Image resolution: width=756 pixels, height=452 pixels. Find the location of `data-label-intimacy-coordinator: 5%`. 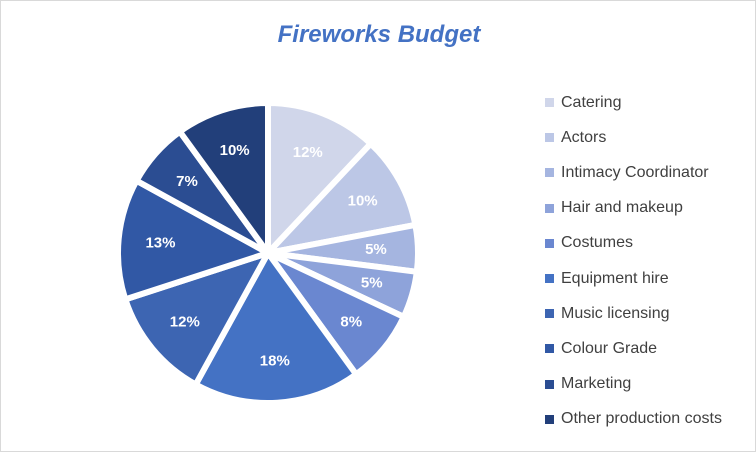

data-label-intimacy-coordinator: 5% is located at coordinates (376, 249).